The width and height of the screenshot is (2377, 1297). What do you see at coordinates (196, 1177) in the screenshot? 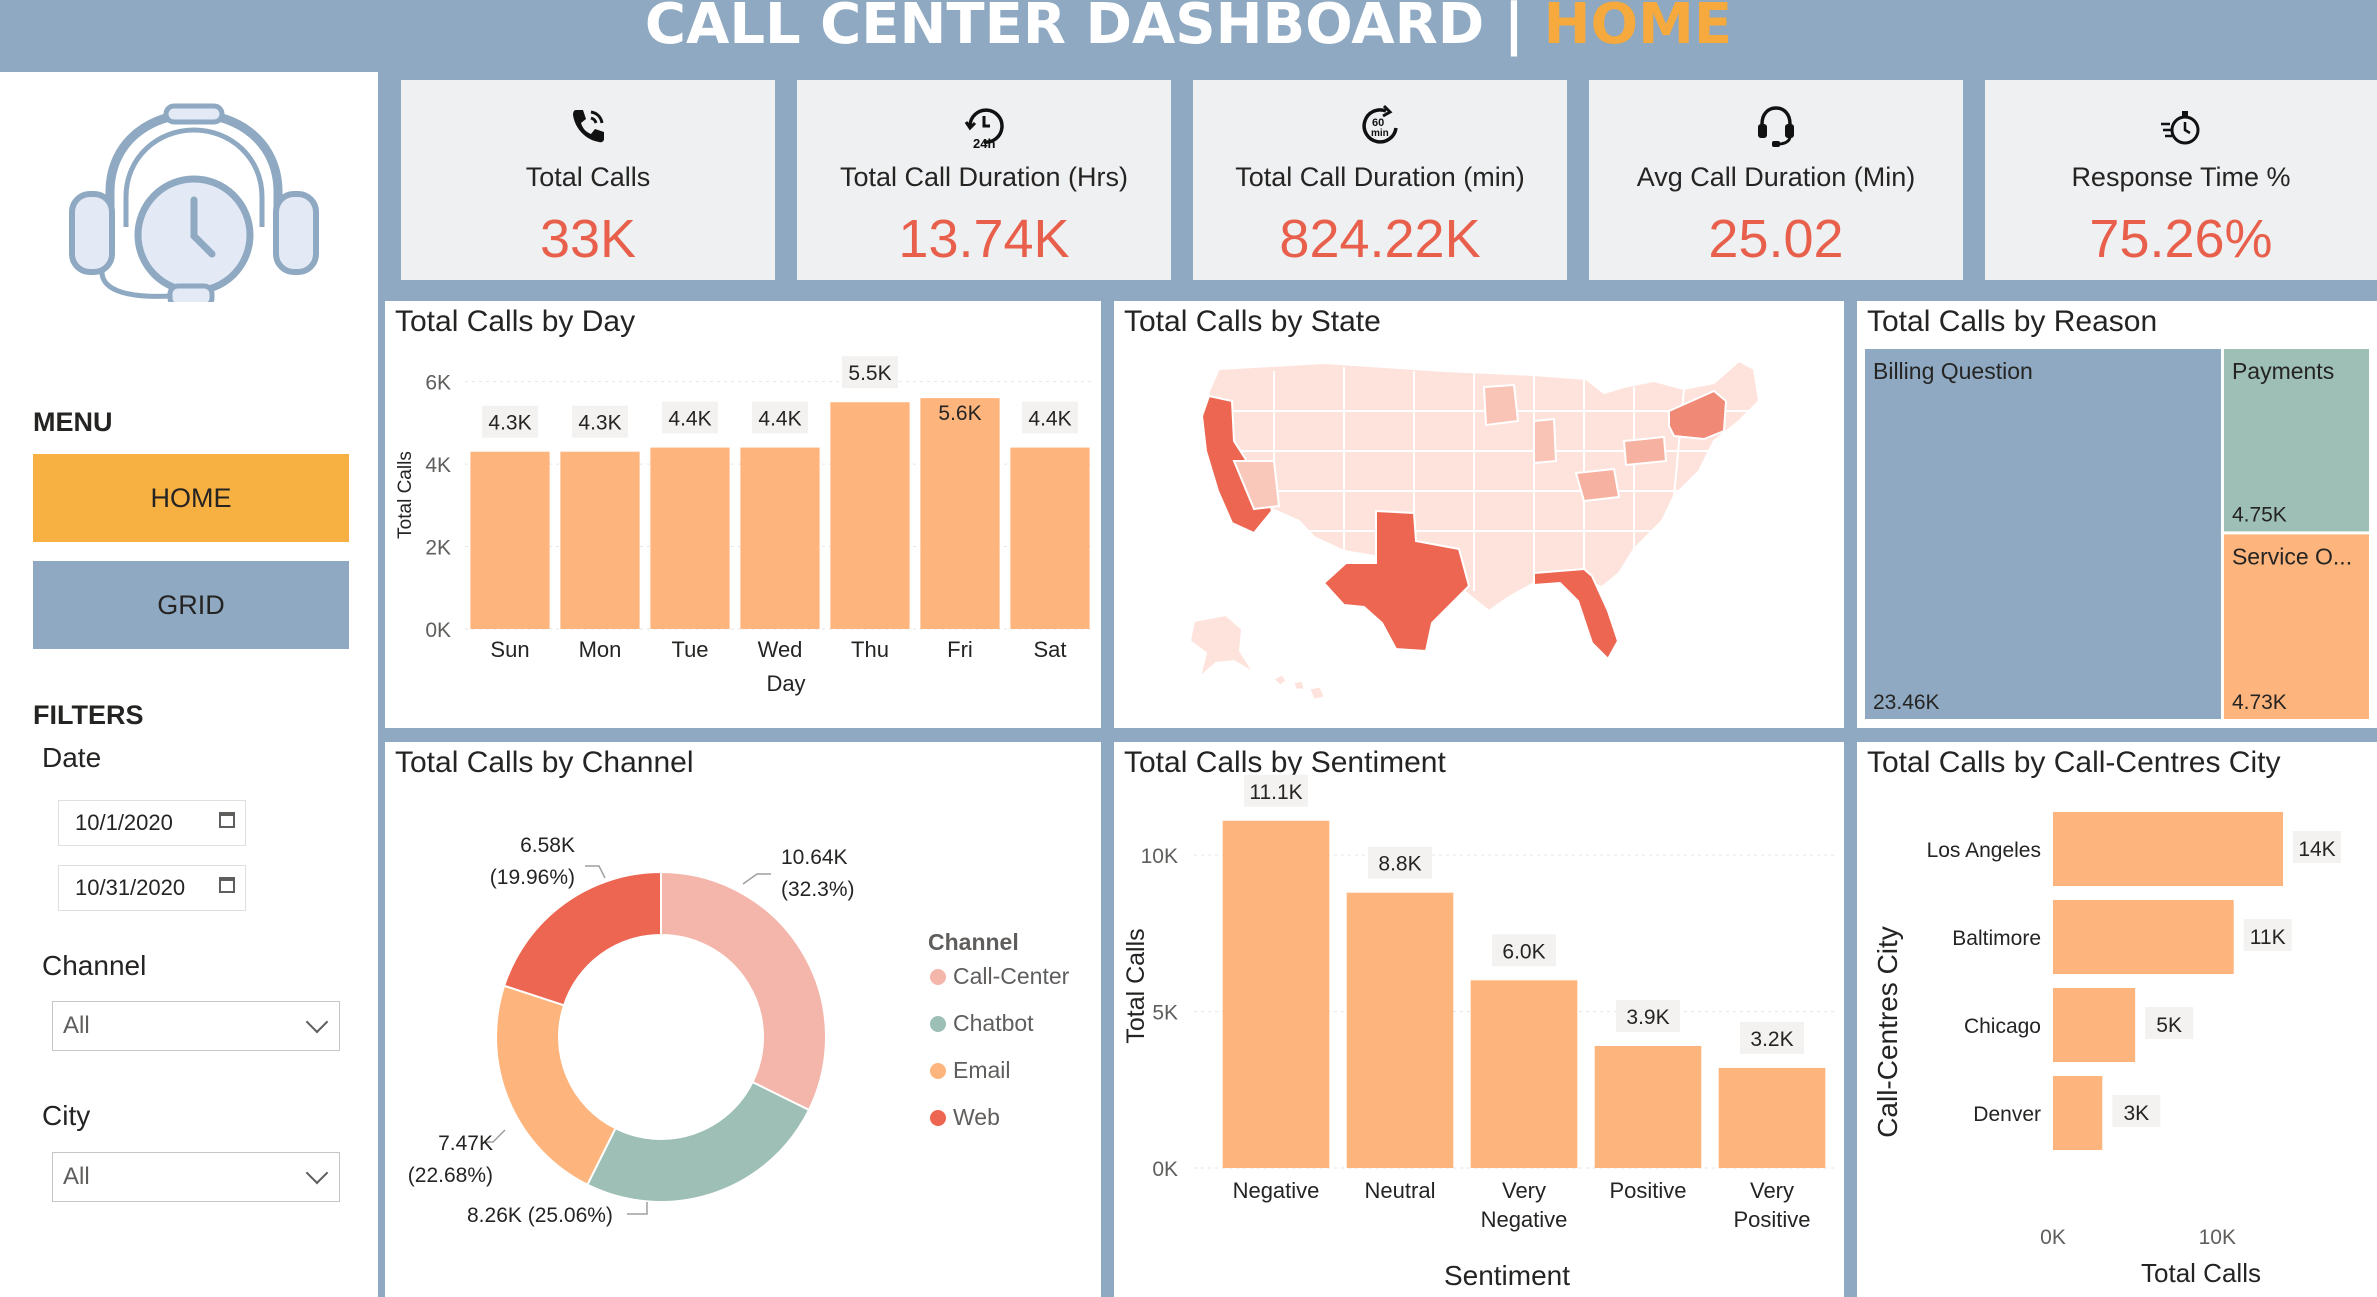
I see `city-dropdown: All` at bounding box center [196, 1177].